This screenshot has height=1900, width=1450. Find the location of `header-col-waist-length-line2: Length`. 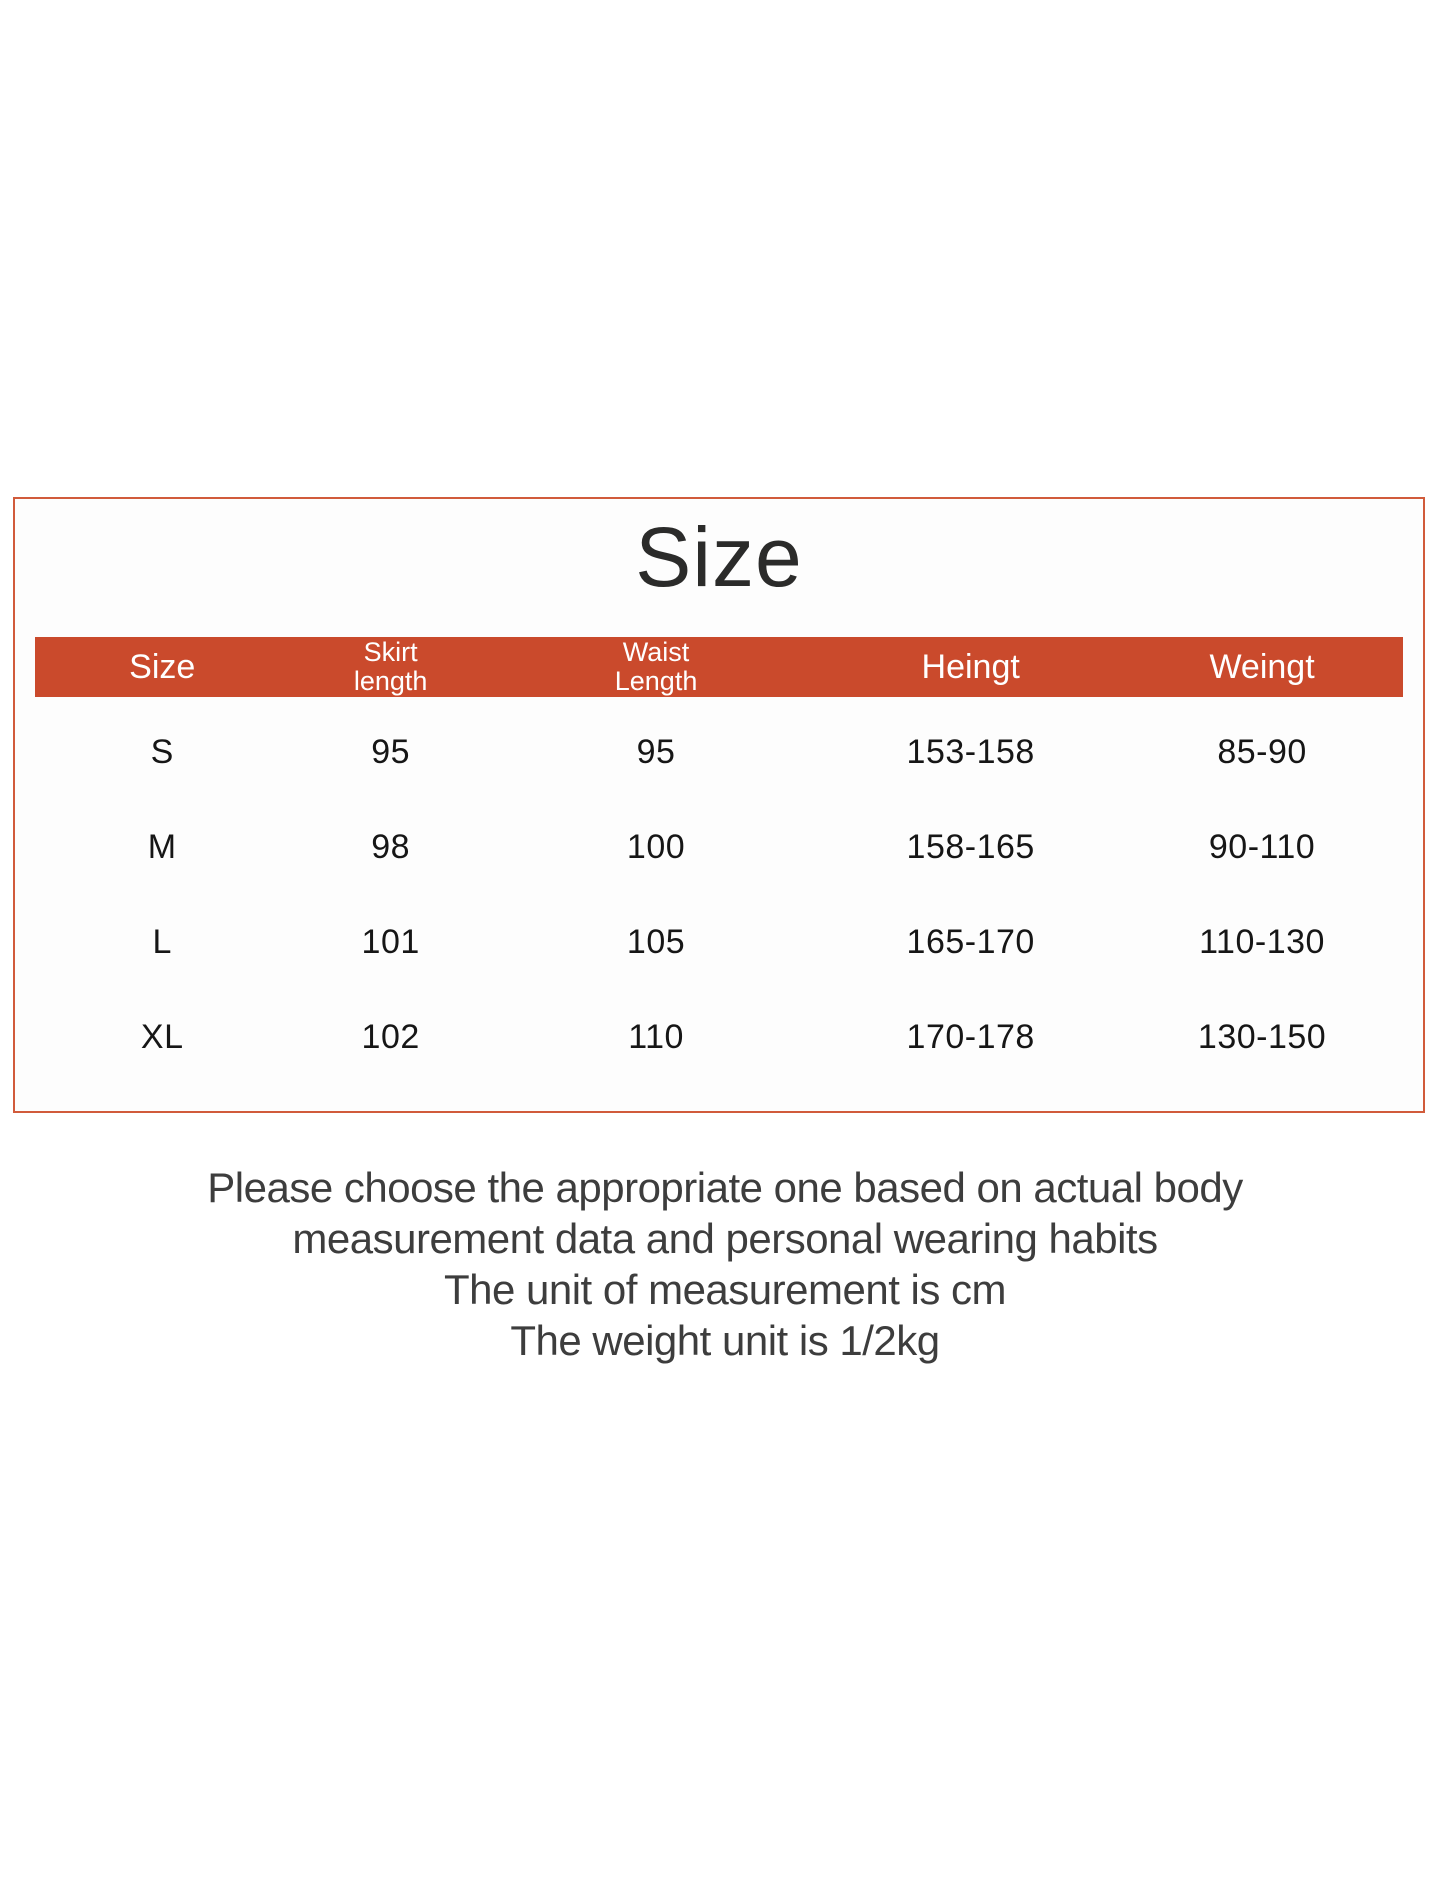

header-col-waist-length-line2: Length is located at coordinates (656, 681).